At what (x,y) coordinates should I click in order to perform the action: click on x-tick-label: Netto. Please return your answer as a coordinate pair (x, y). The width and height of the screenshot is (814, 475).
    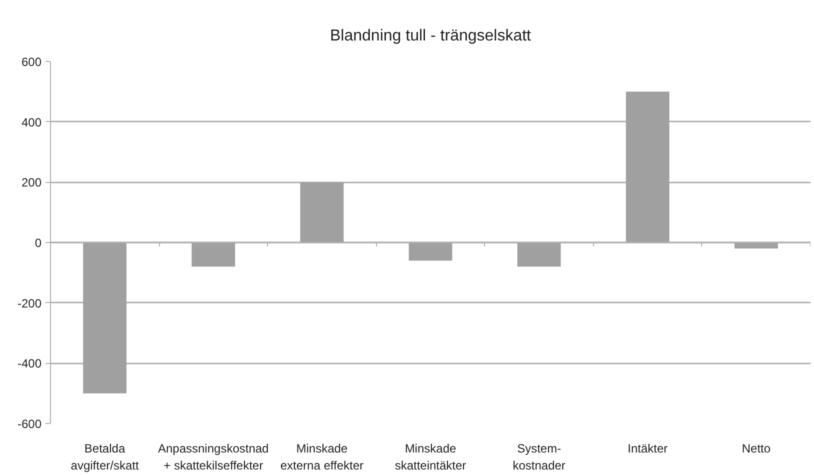
    Looking at the image, I should click on (756, 449).